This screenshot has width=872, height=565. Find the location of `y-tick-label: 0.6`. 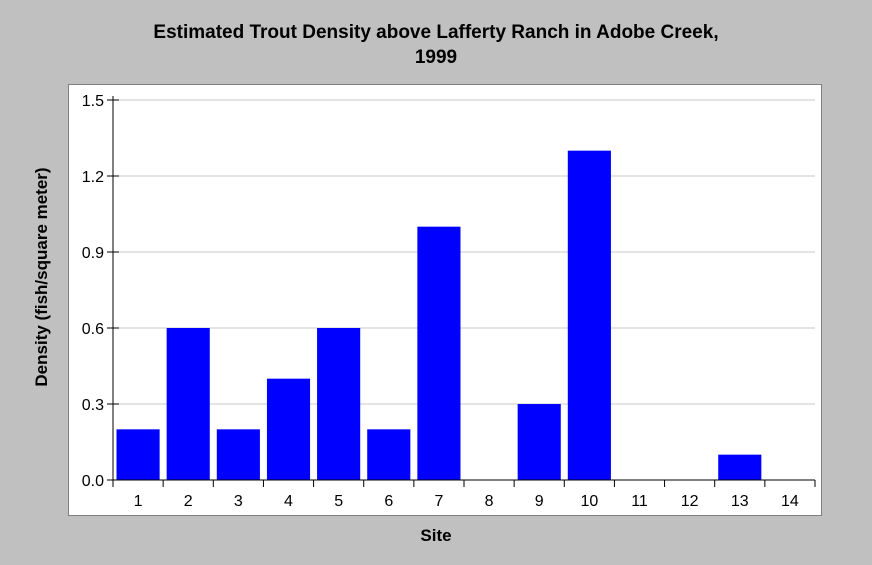

y-tick-label: 0.6 is located at coordinates (93, 329).